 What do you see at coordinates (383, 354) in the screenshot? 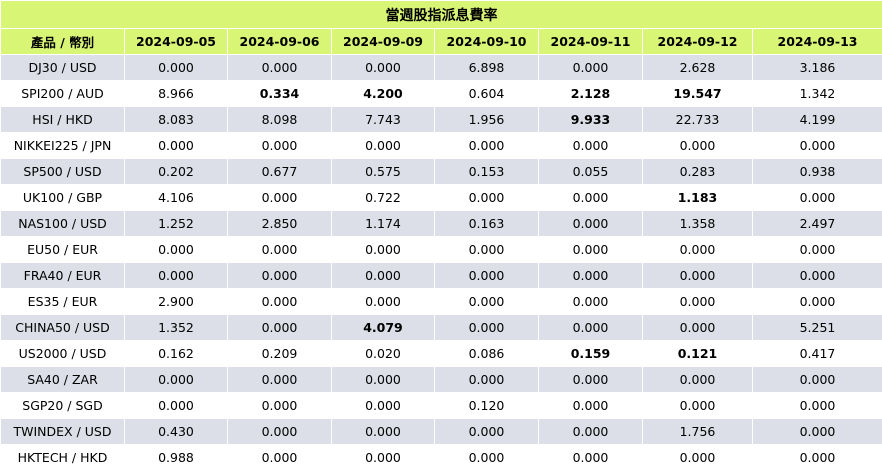
I see `rate-cell: 0.020` at bounding box center [383, 354].